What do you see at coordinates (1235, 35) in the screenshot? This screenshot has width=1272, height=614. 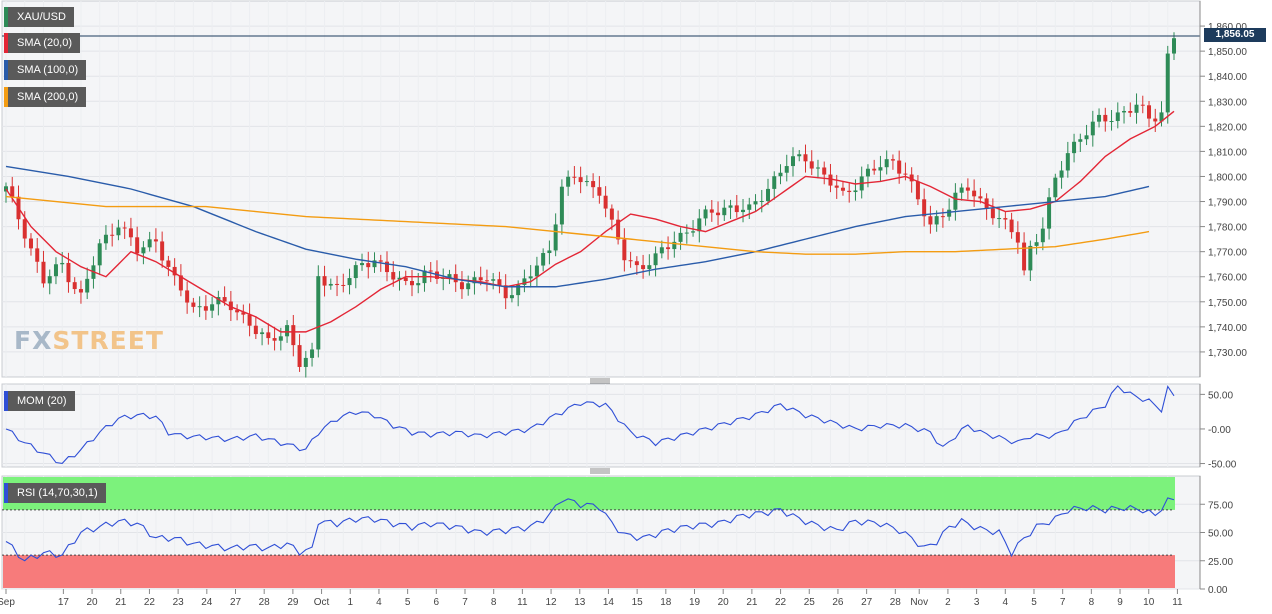 I see `current-price-tag: 1,856.05` at bounding box center [1235, 35].